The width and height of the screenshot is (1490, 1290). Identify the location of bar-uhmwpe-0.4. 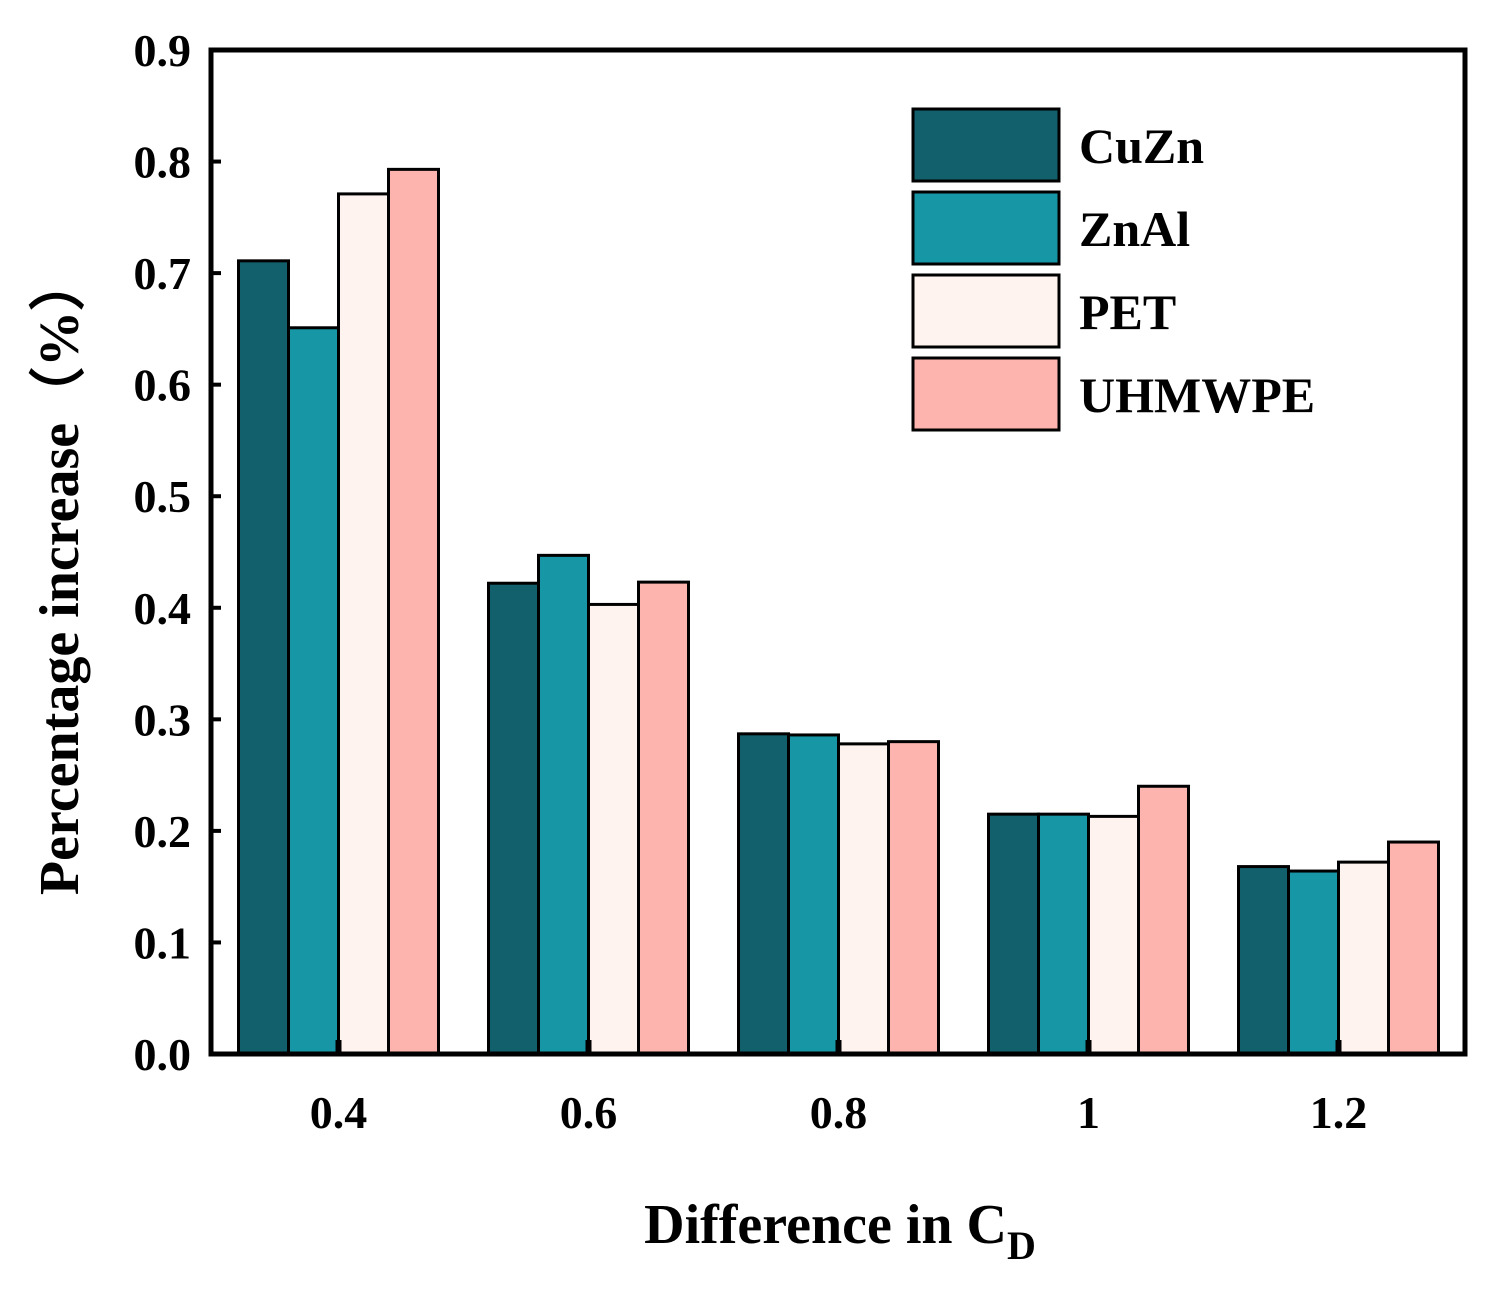
(413, 611).